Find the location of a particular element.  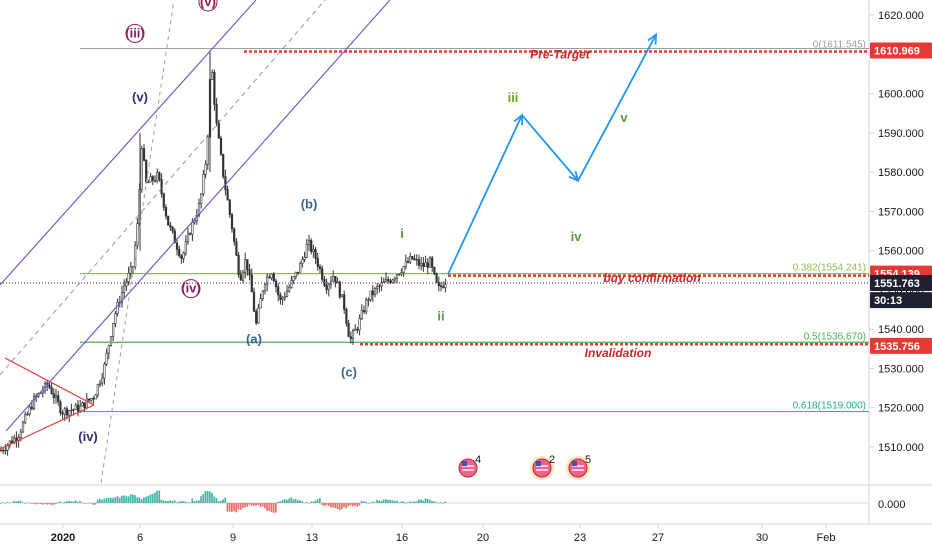

price-tag-label: 1610.969 is located at coordinates (897, 51).